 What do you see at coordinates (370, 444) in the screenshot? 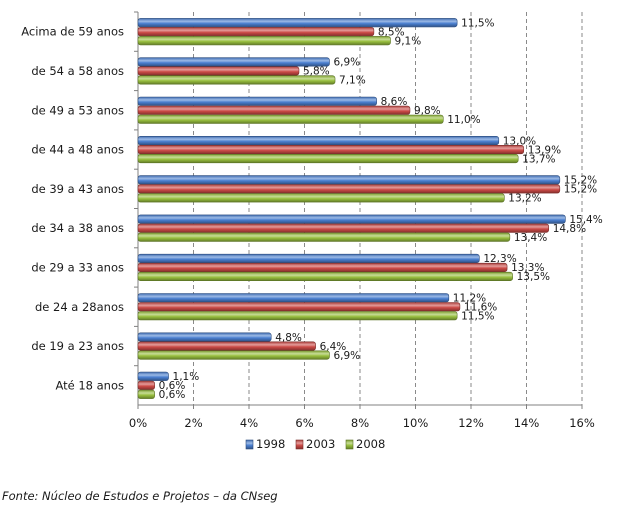
I see `legend-label: 2008` at bounding box center [370, 444].